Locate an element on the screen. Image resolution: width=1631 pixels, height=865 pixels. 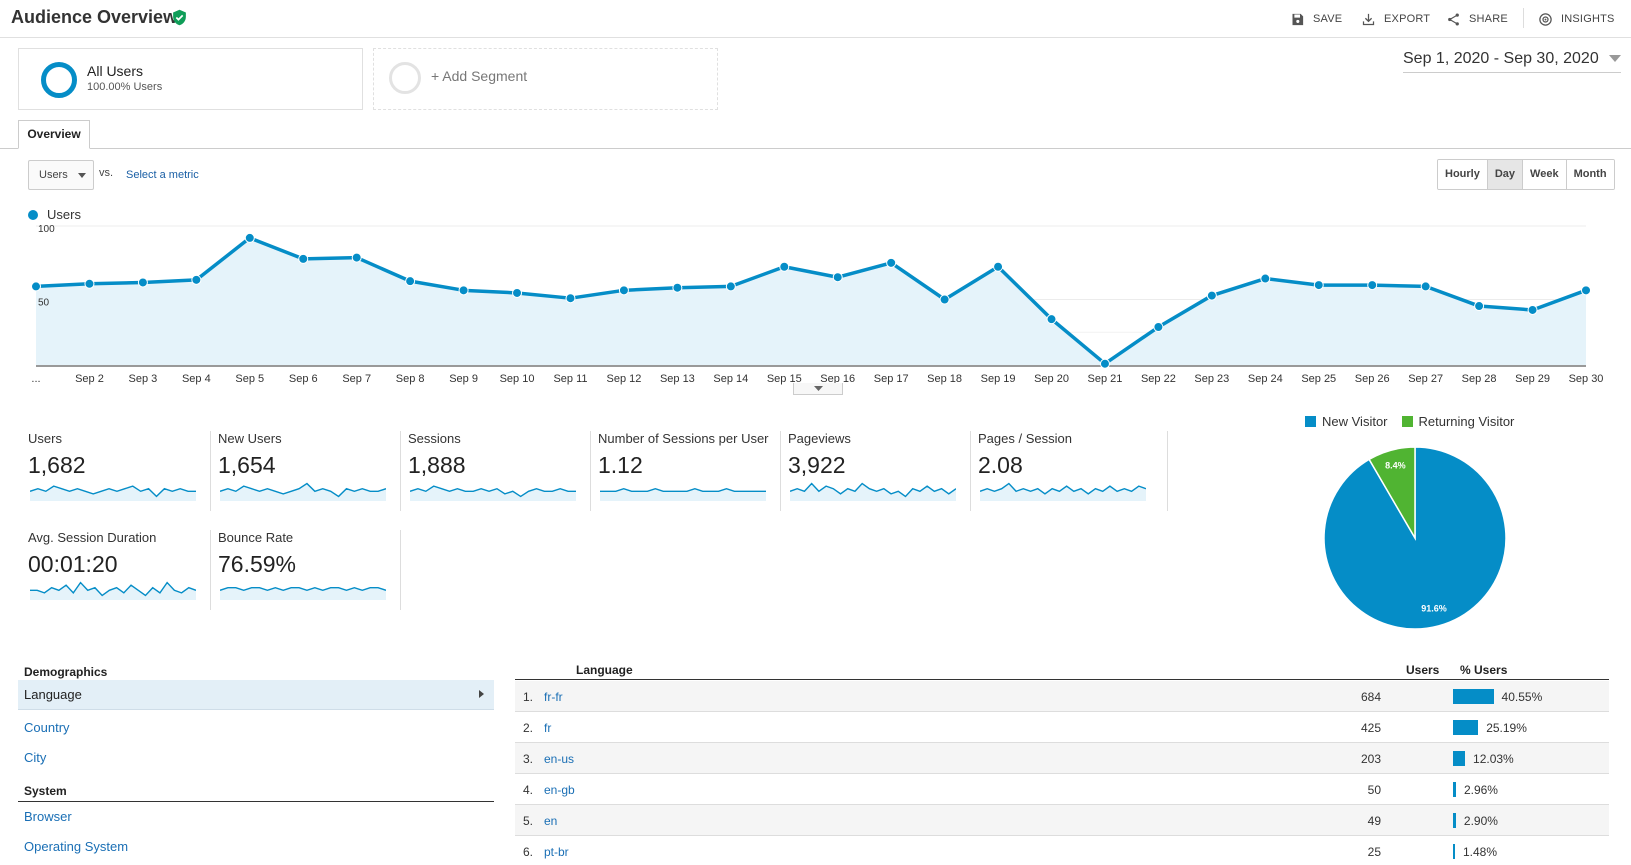
nav-item-operating-system: Operating System is located at coordinates (76, 846).